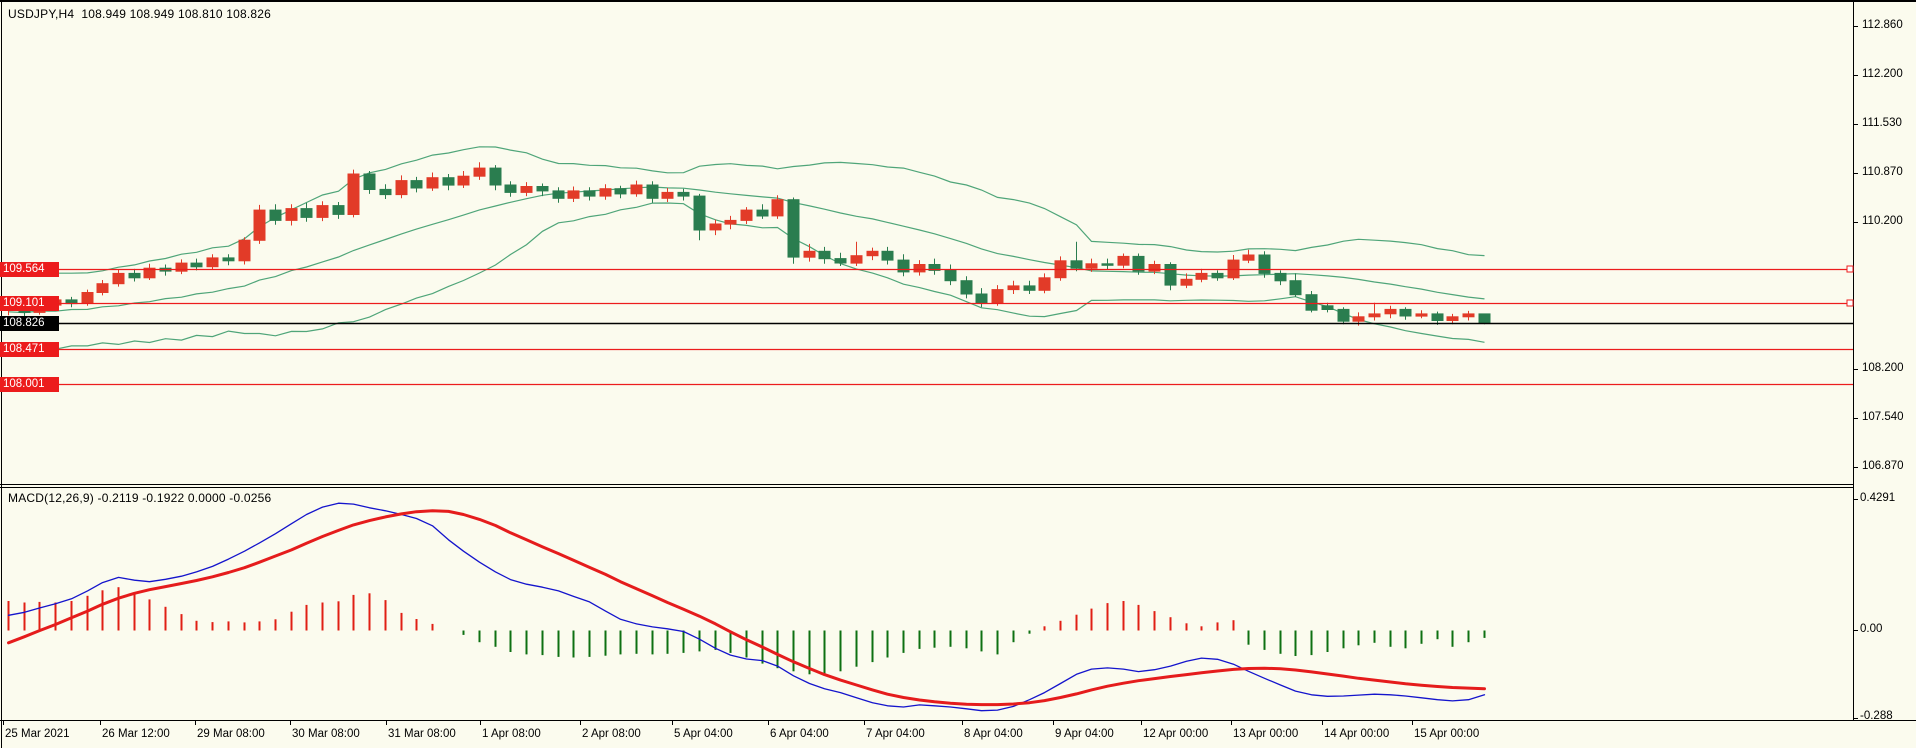 The image size is (1916, 748). Describe the element at coordinates (29, 349) in the screenshot. I see `price-line-tag: 108.471` at that location.